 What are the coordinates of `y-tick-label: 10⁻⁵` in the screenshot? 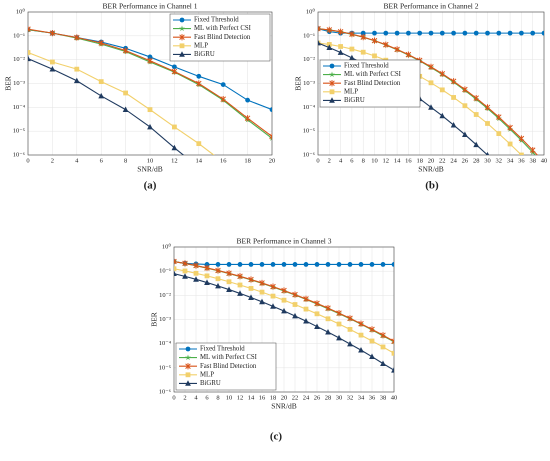 It's located at (309, 131).